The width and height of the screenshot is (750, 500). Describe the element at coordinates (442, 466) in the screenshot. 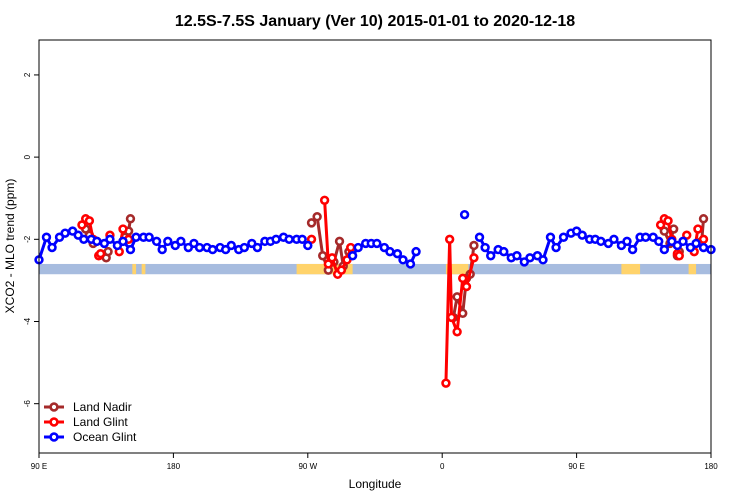

I see `x-tick-label: 0` at that location.